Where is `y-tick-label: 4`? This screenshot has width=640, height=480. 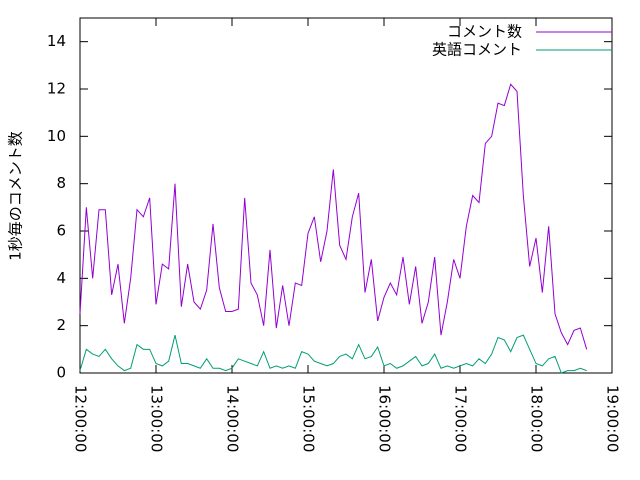 y-tick-label: 4 is located at coordinates (61, 278).